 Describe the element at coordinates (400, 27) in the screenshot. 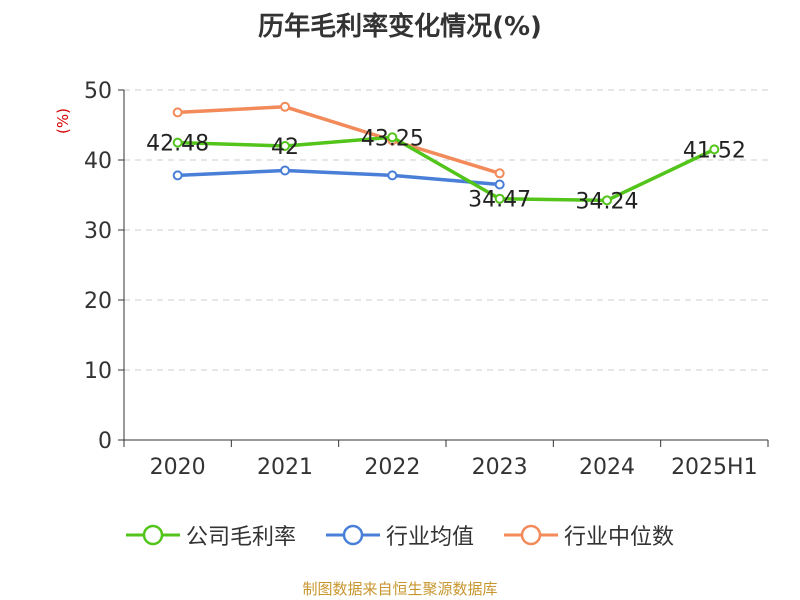

I see `chart-title: 历年毛利率变化情况(%)` at that location.